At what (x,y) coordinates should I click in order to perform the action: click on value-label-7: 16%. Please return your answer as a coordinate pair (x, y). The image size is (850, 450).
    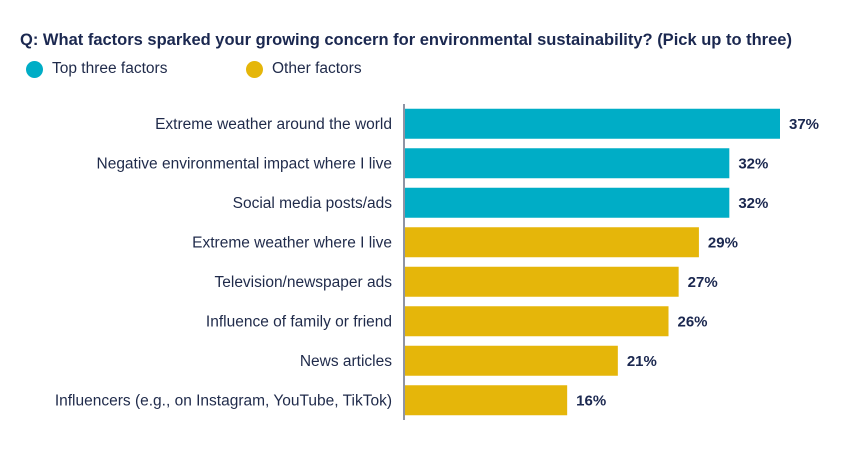
    Looking at the image, I should click on (591, 400).